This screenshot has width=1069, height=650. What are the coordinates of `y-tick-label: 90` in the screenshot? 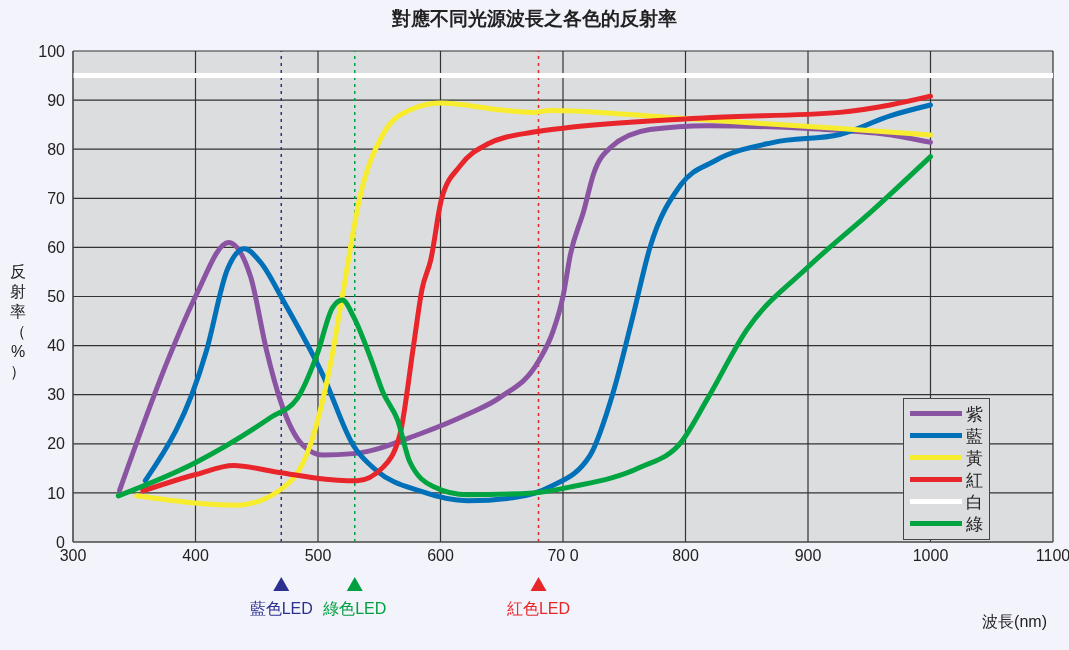 It's located at (56, 100).